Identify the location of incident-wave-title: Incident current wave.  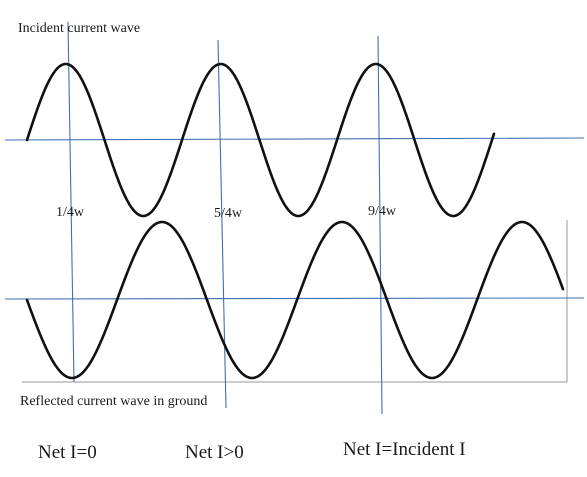
(79, 28).